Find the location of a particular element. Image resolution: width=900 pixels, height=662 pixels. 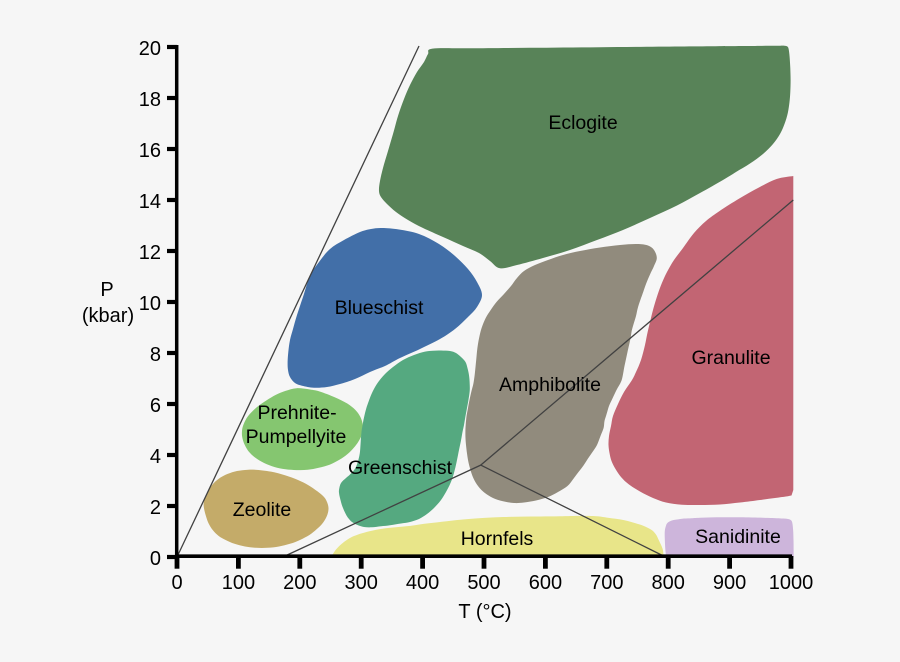

svg-text: 100 is located at coordinates (238, 583).